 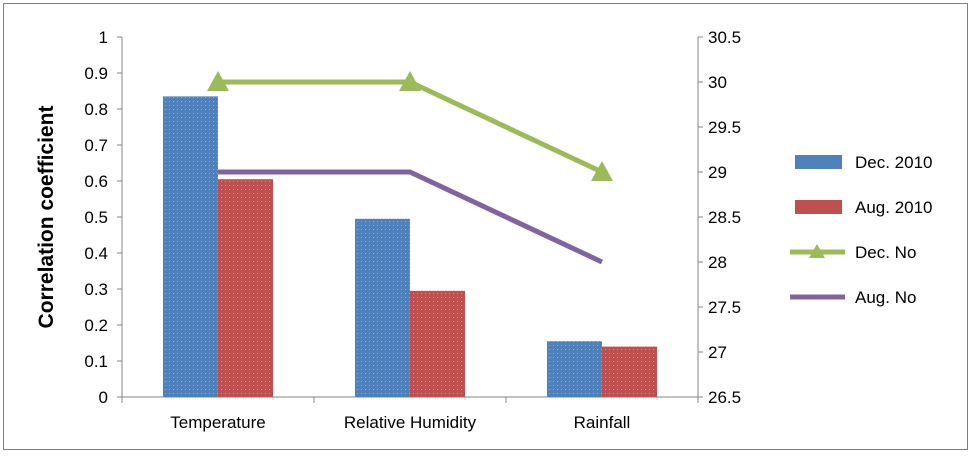 I want to click on y2-tick-label: 29, so click(x=717, y=172).